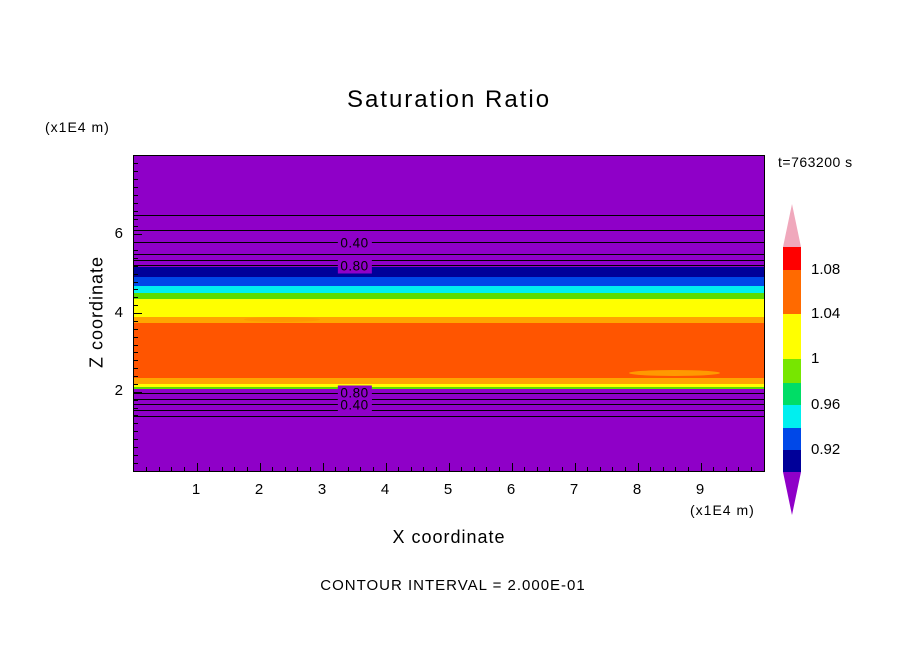 The height and width of the screenshot is (654, 904). I want to click on colorbar-label: 0.92, so click(826, 449).